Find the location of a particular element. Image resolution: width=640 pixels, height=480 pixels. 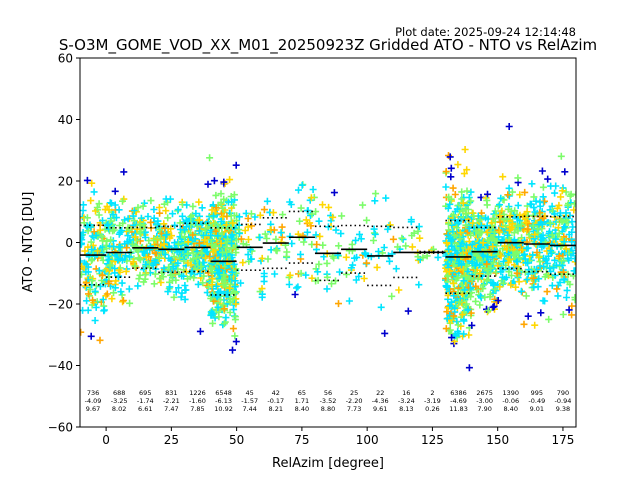

bin-count-label: 790 is located at coordinates (563, 393).